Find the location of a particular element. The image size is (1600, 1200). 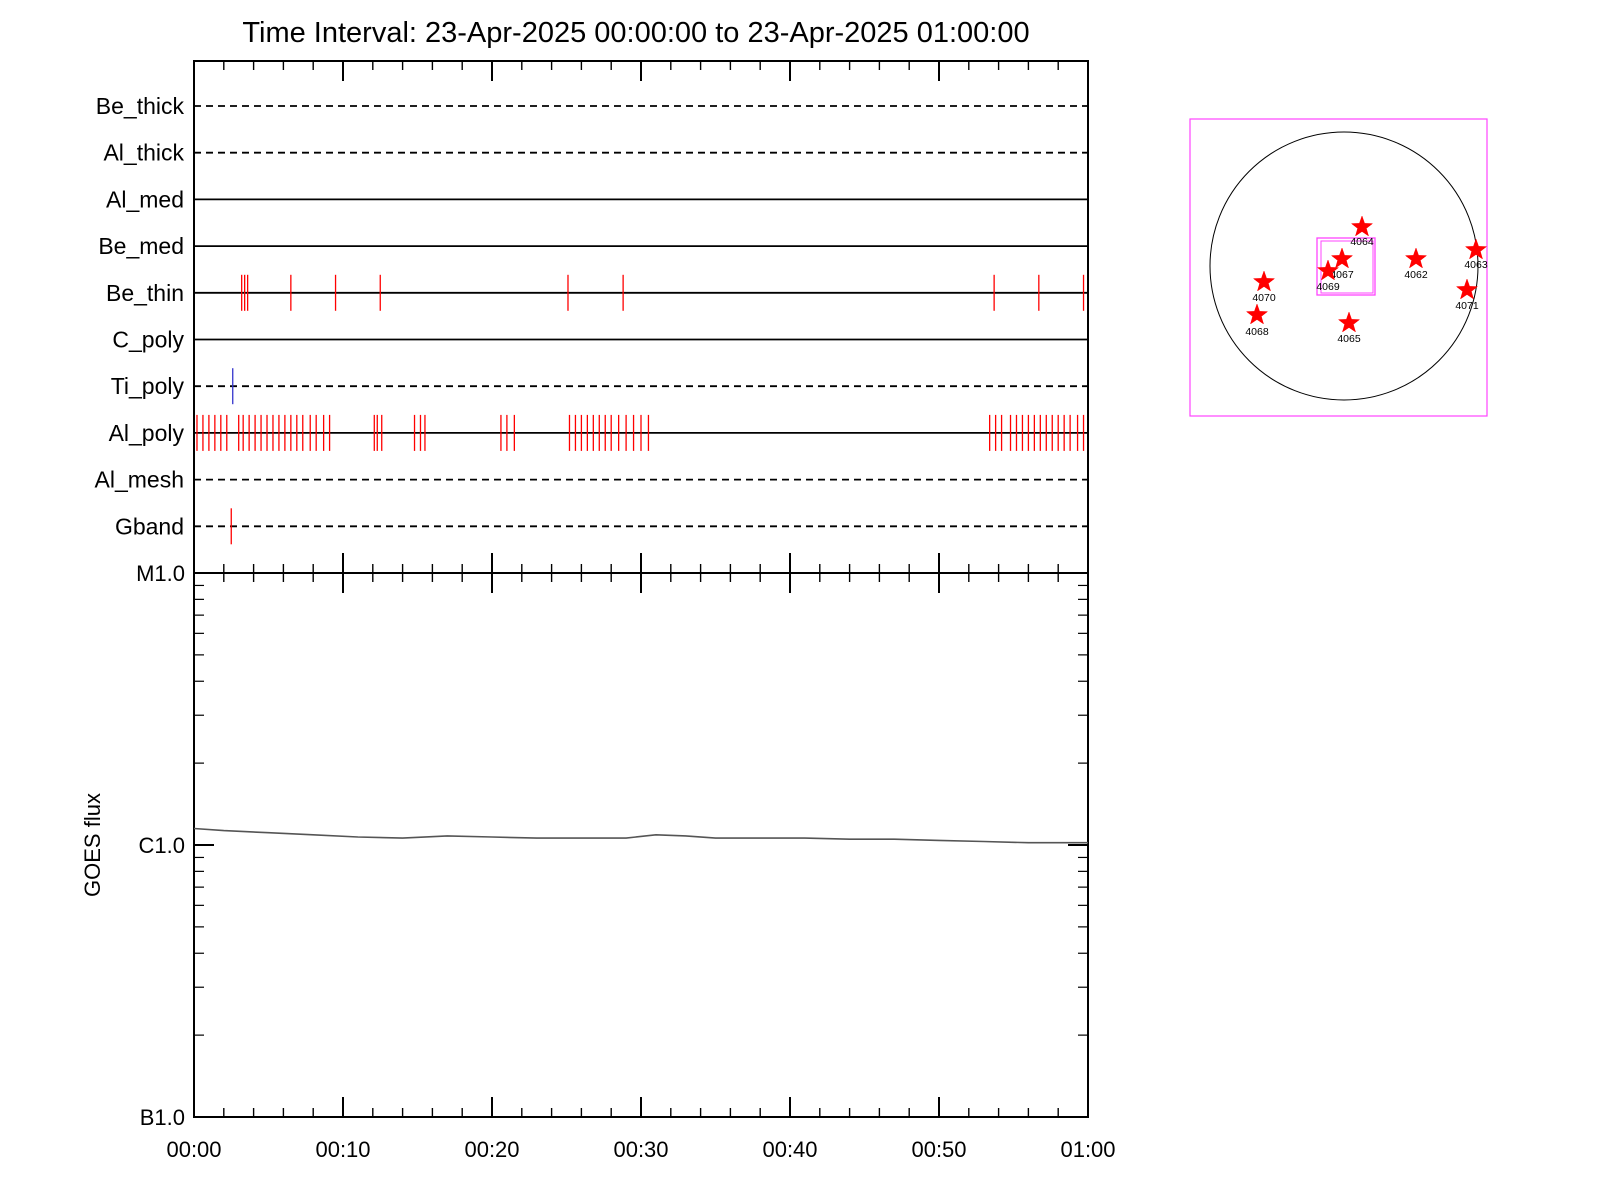

goes-flux-line is located at coordinates (640, 835).